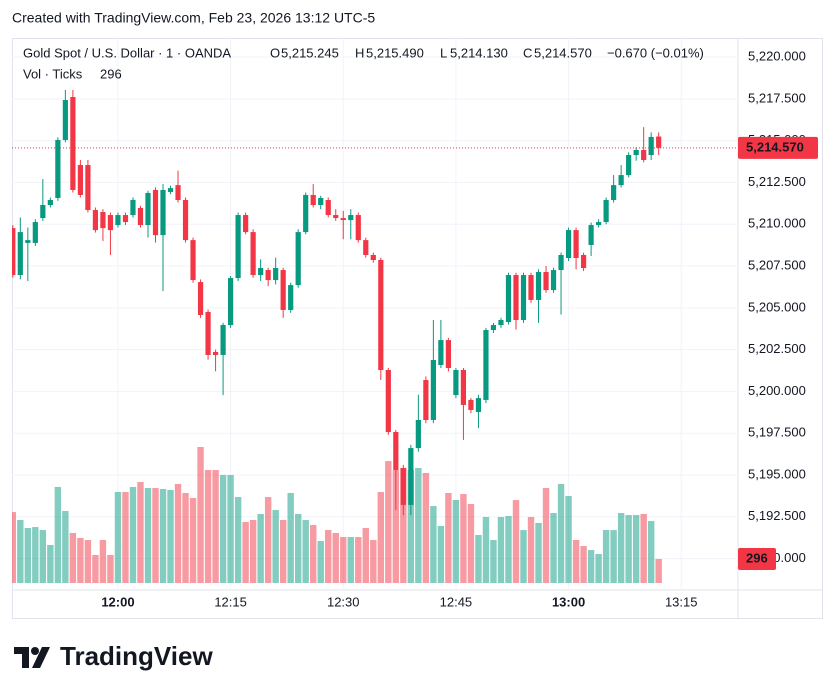 The width and height of the screenshot is (837, 694). I want to click on price-badge, so click(778, 147).